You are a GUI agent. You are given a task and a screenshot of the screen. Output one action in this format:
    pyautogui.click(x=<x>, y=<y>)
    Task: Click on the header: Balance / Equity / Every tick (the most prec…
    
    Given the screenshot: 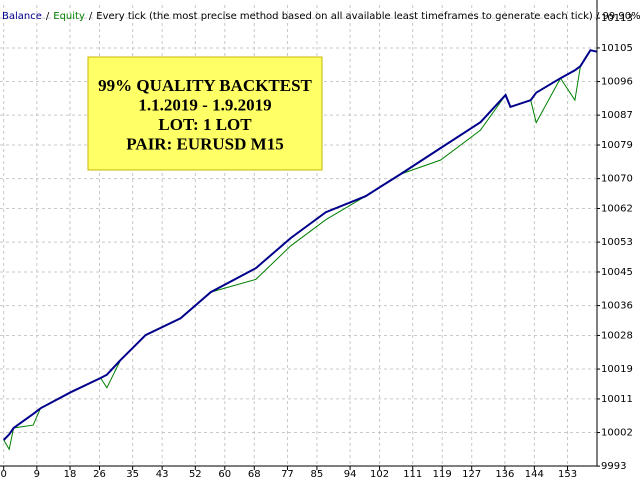 What is the action you would take?
    pyautogui.click(x=321, y=16)
    